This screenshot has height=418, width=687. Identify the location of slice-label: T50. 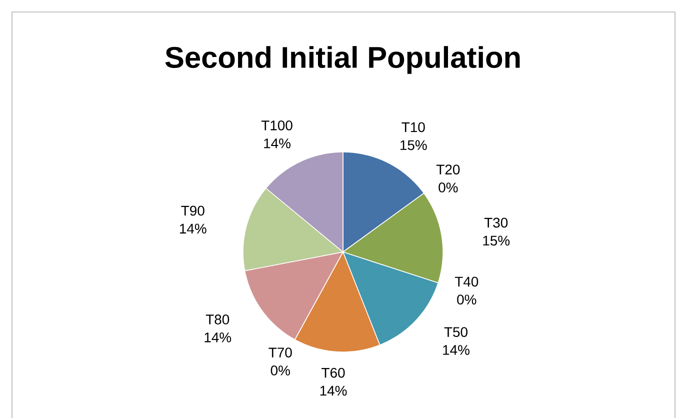
(456, 331).